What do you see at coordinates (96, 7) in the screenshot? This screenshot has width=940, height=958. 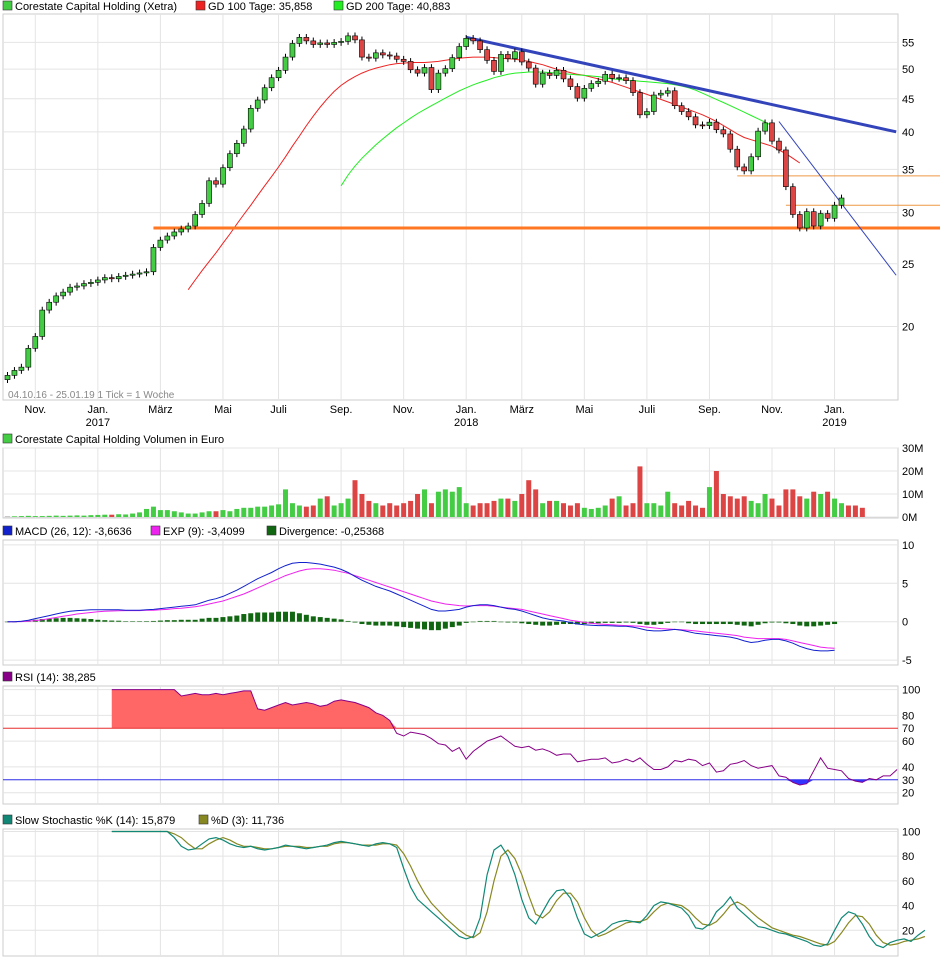 I see `legend-price-label: Corestate Capital Holding (Xetra)` at bounding box center [96, 7].